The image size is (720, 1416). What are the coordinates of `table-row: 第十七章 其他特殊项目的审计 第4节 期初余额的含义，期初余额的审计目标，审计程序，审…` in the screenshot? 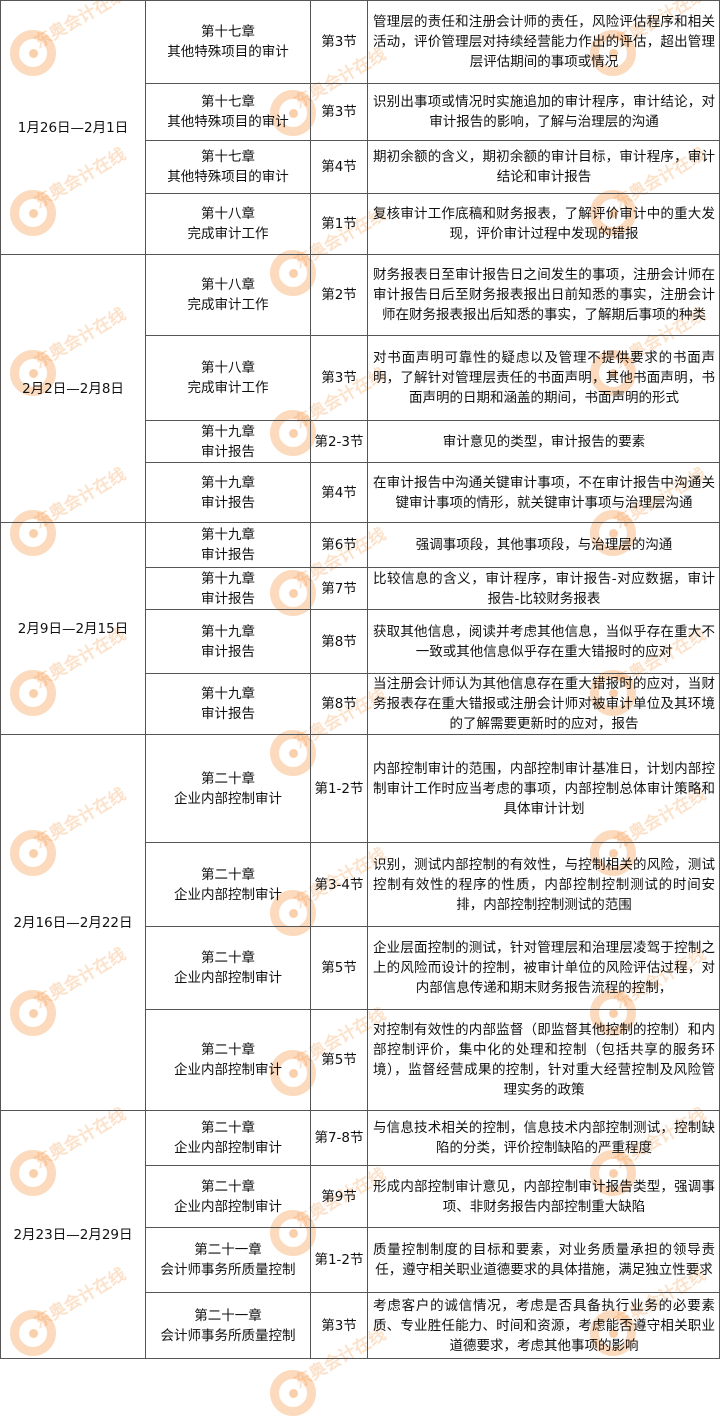 It's located at (360, 167).